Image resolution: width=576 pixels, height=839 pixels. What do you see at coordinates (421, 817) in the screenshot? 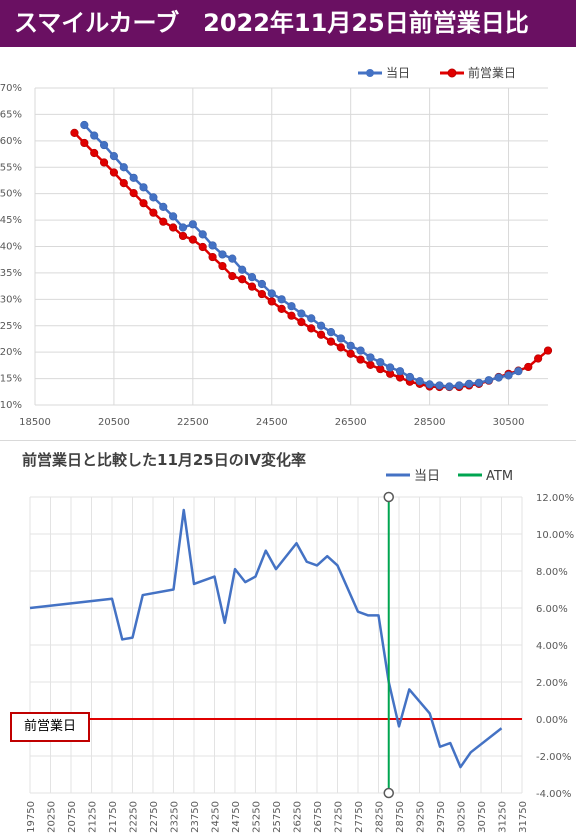
I see `x-tick-label: 29250` at bounding box center [421, 817].